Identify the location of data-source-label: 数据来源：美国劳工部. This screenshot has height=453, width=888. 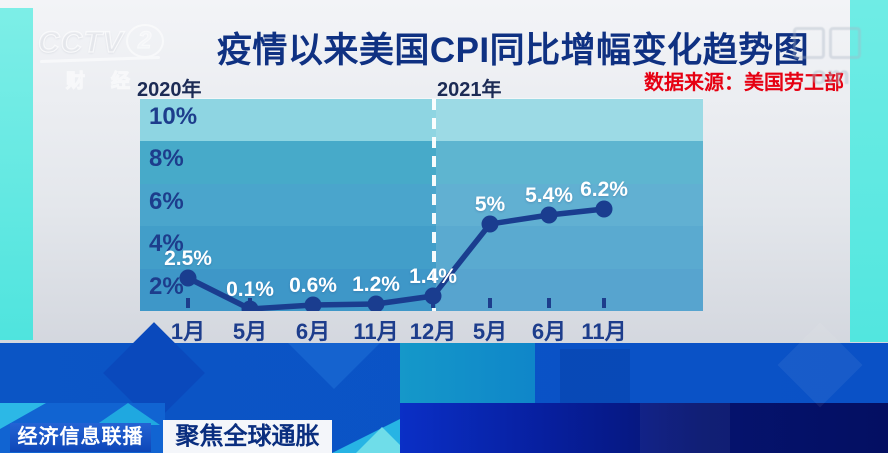
(744, 83).